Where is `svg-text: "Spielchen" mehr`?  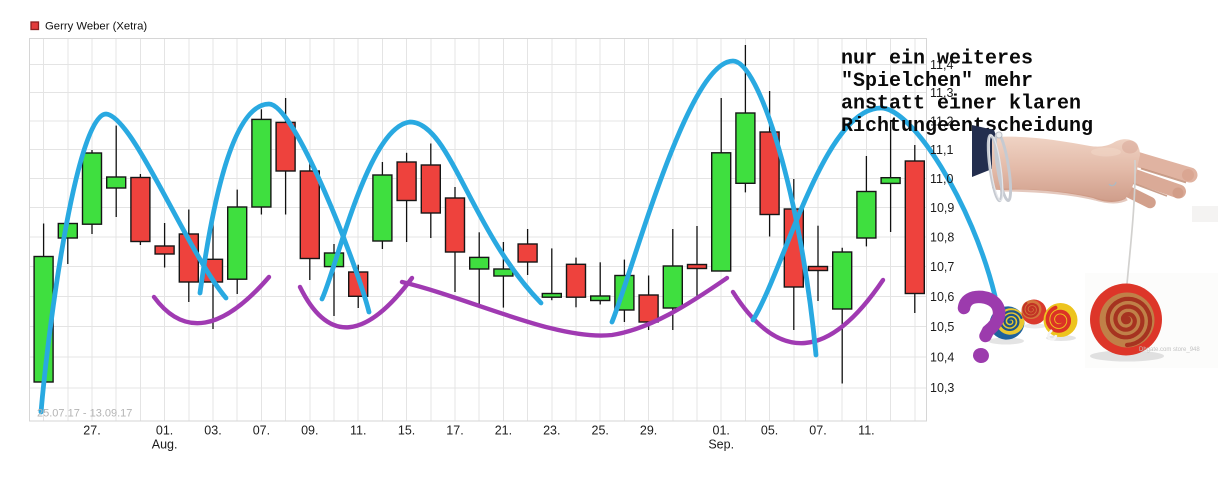
svg-text: "Spielchen" mehr is located at coordinates (937, 81).